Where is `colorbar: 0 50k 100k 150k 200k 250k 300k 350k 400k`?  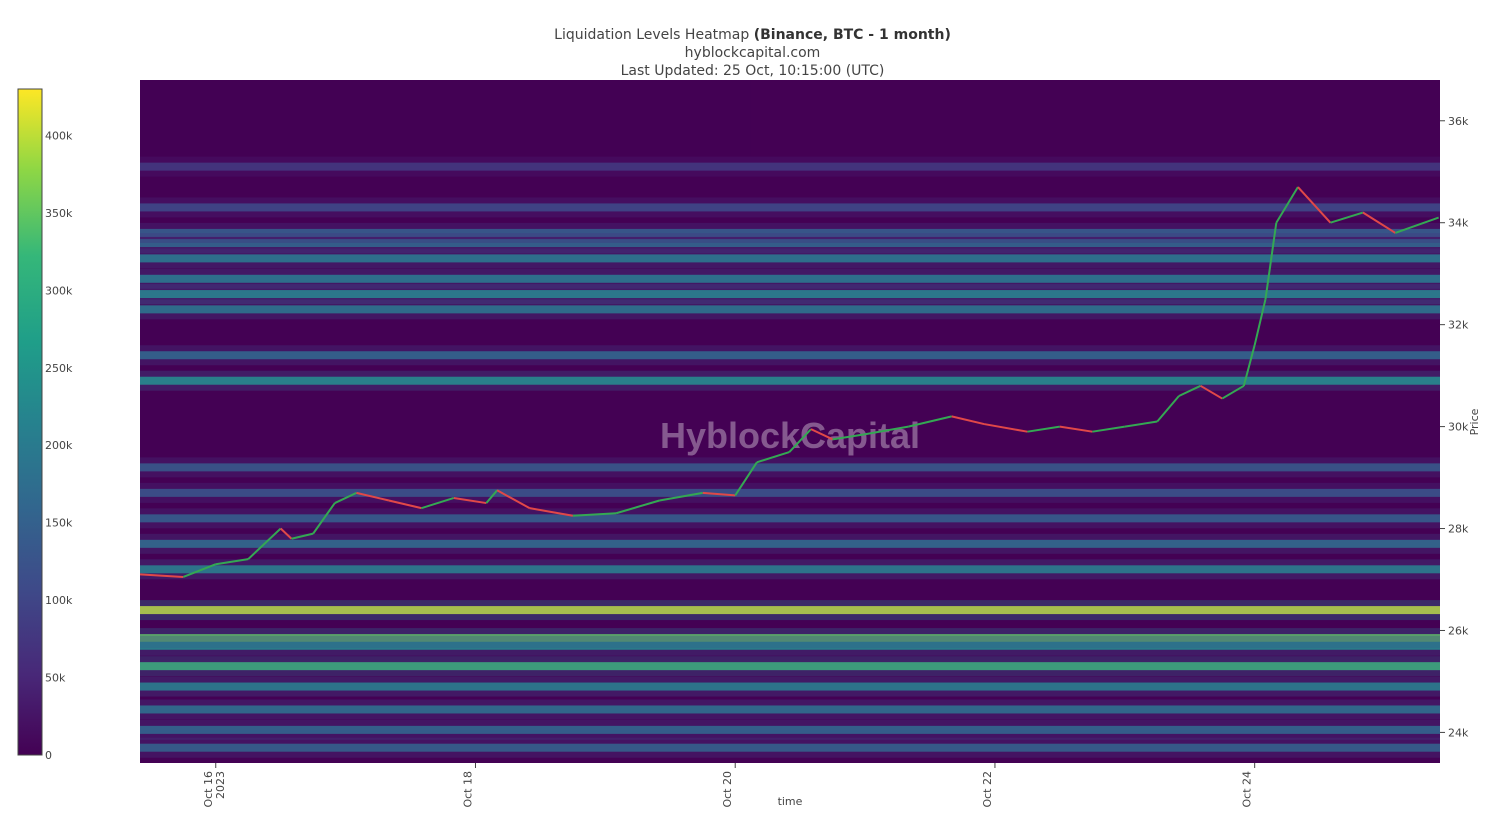
colorbar: 0 50k 100k 150k 200k 250k 300k 350k 400k is located at coordinates (45, 425).